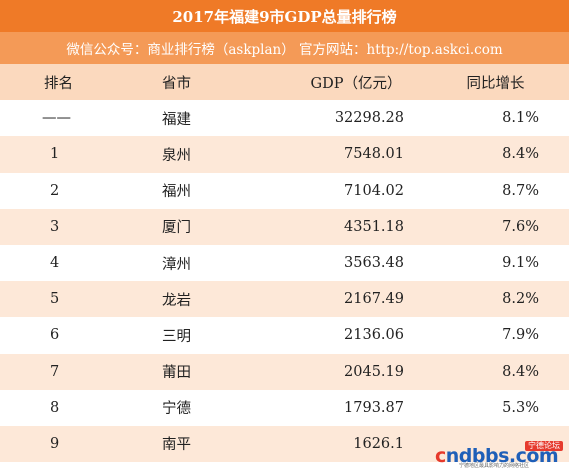 This screenshot has height=471, width=569. I want to click on city-cell: 莆田, so click(176, 373).